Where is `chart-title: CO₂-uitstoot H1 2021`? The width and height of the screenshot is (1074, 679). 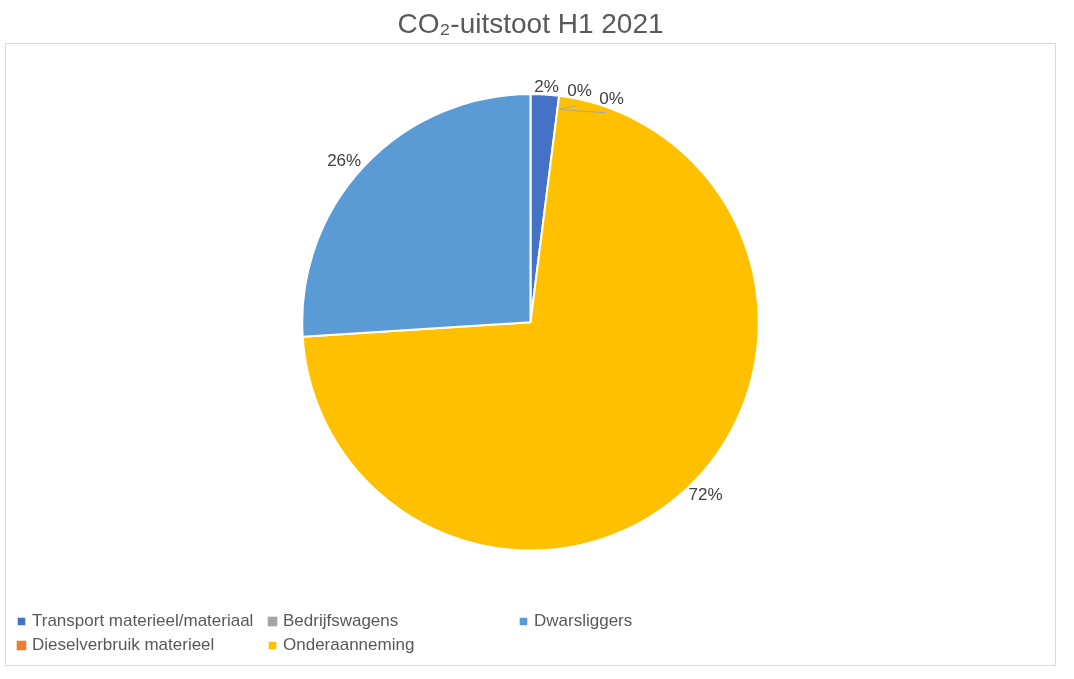
chart-title: CO₂-uitstoot H1 2021 is located at coordinates (530, 23).